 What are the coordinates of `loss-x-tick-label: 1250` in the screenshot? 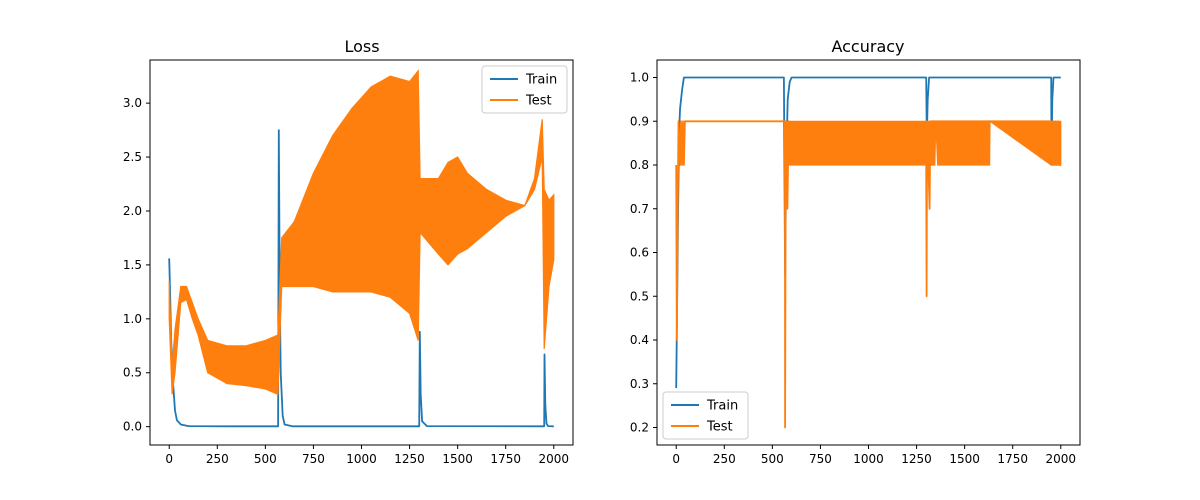 It's located at (409, 459).